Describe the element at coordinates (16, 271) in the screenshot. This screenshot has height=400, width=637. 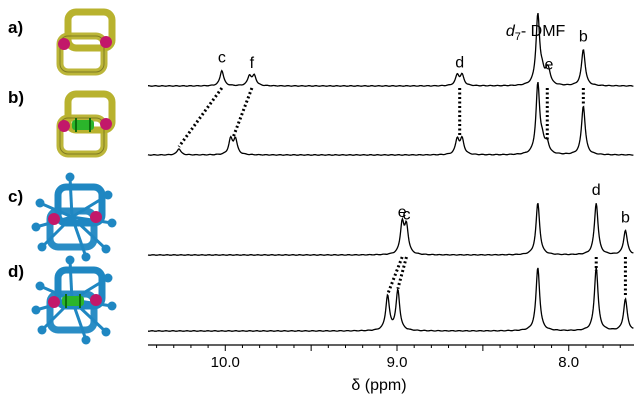
I see `panel-label: d)` at that location.